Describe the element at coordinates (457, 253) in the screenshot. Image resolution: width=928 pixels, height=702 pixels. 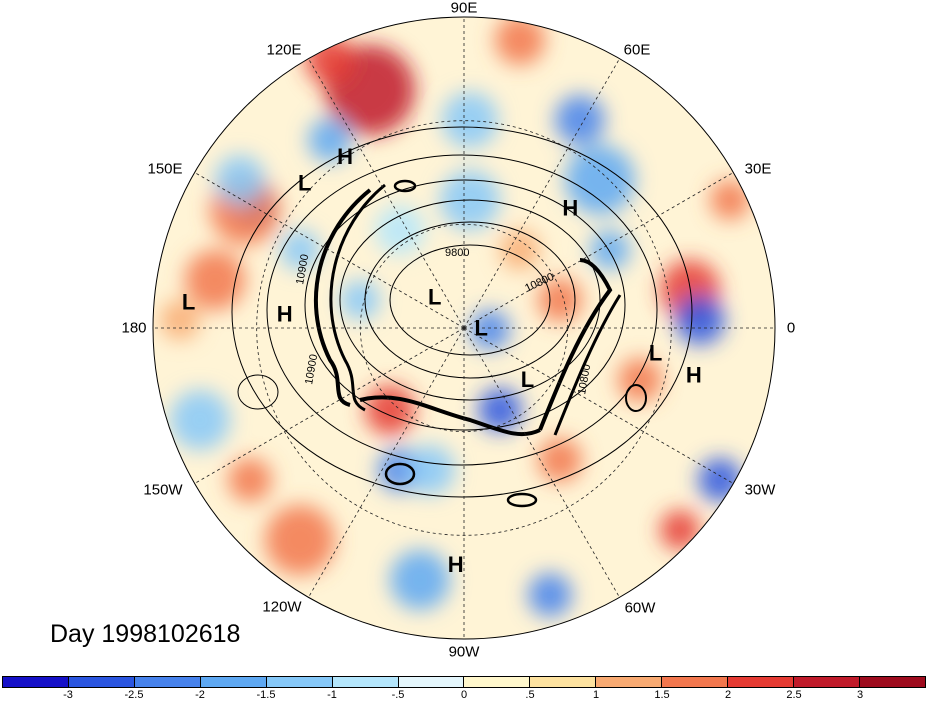
I see `contour-label: 9800` at that location.